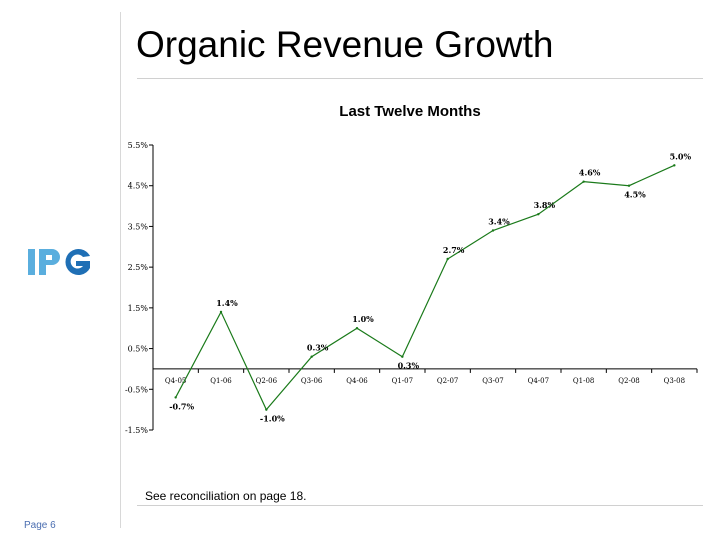  Describe the element at coordinates (357, 381) in the screenshot. I see `x-tick-label: Q4-06` at that location.